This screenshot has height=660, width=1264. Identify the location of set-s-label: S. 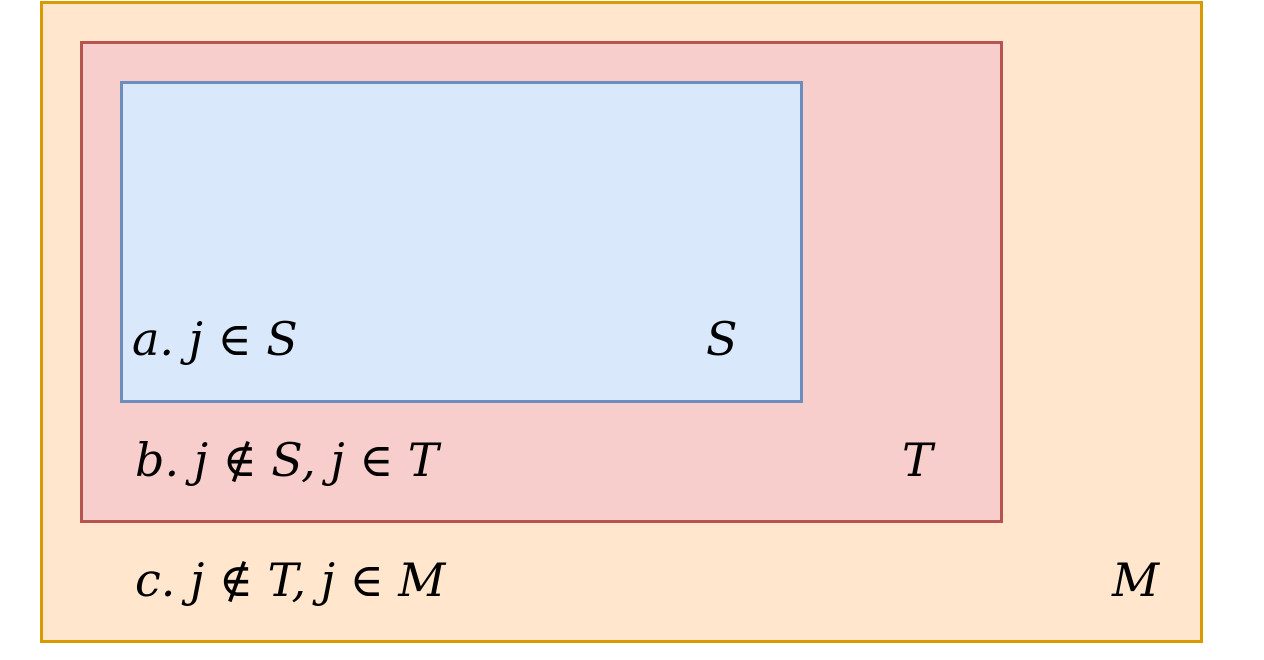
(722, 339).